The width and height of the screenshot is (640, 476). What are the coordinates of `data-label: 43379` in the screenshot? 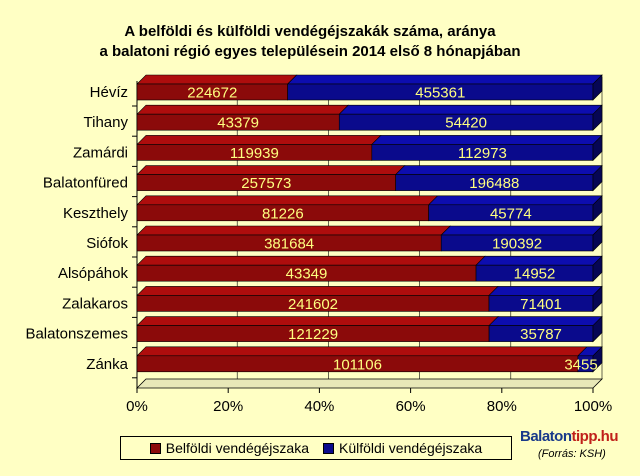 It's located at (238, 123).